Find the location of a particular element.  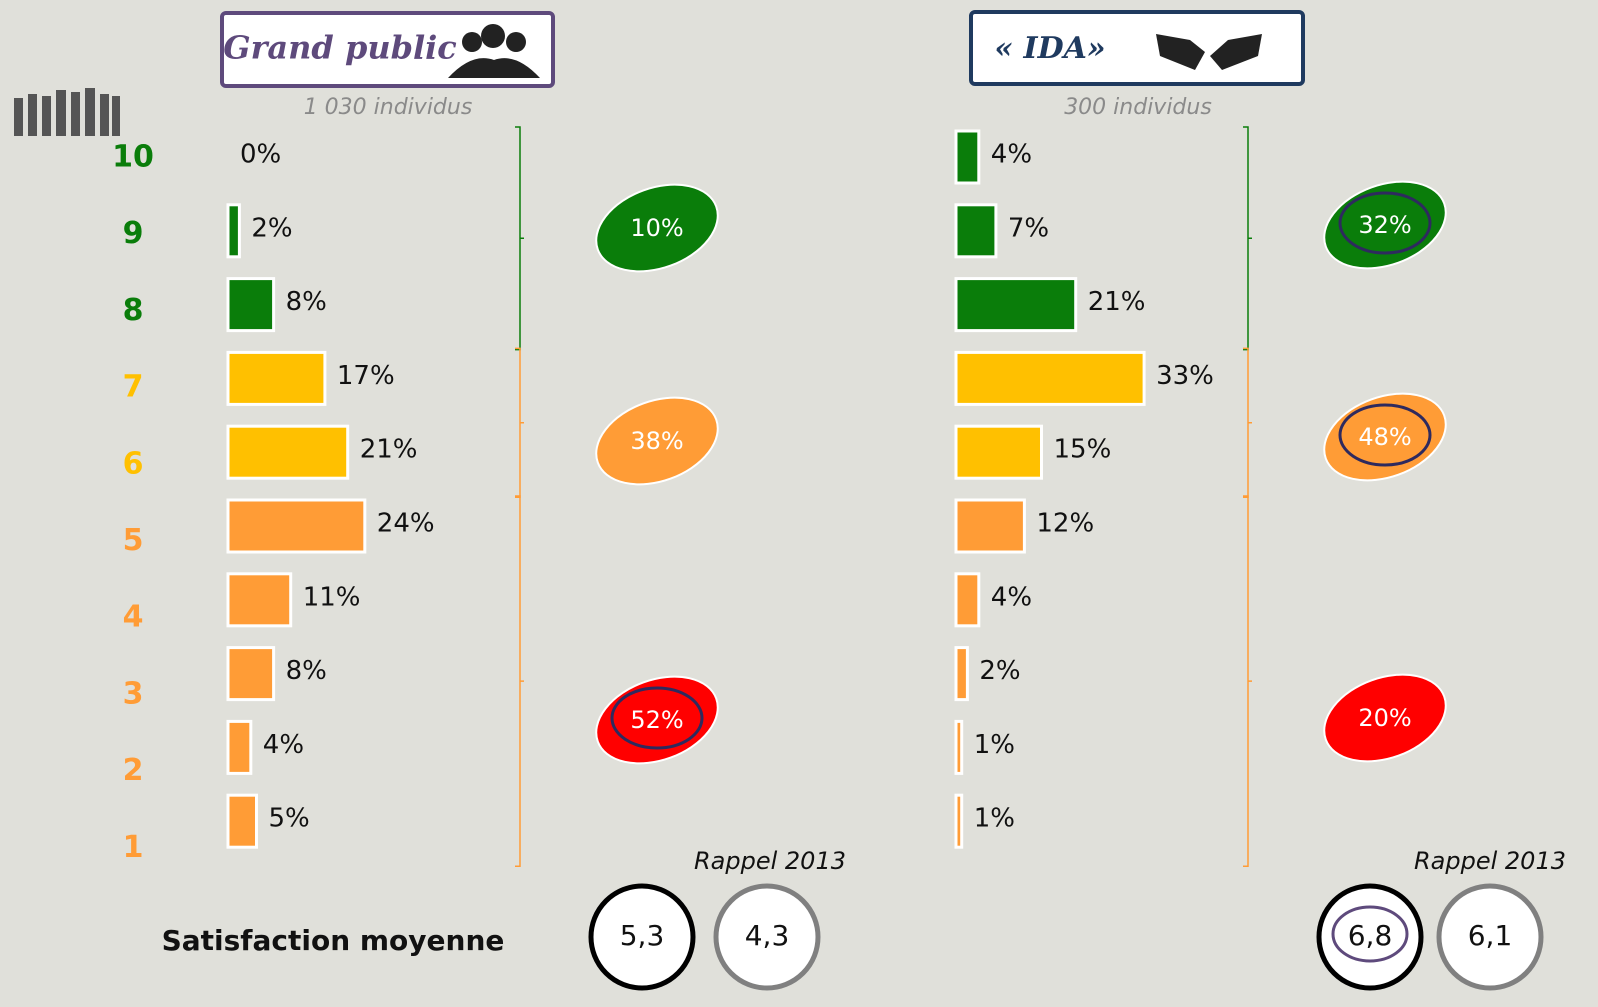

category-label: 4 is located at coordinates (133, 617).